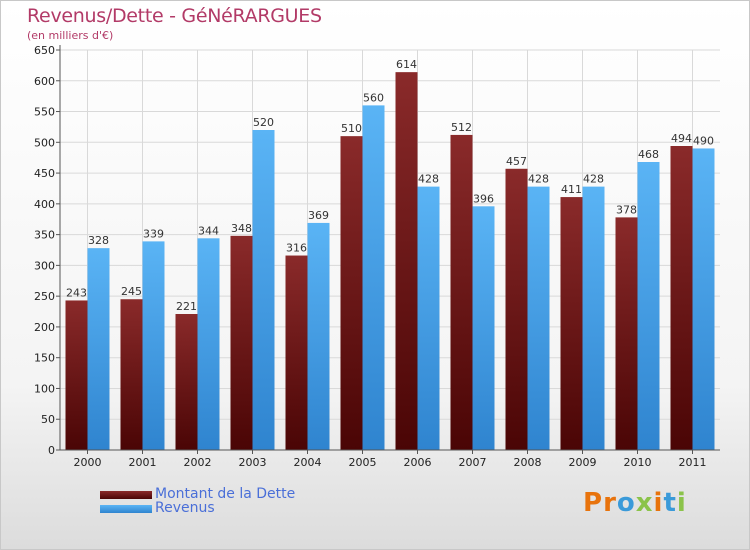  Describe the element at coordinates (418, 462) in the screenshot. I see `x-tick-label: 2006` at that location.